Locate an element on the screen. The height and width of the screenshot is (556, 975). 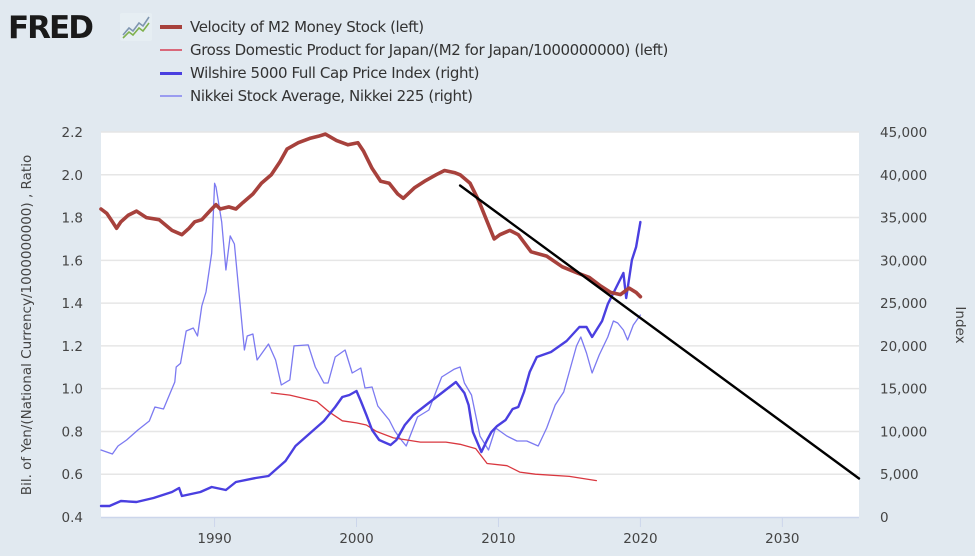
fred-logo: FRED is located at coordinates (51, 28).